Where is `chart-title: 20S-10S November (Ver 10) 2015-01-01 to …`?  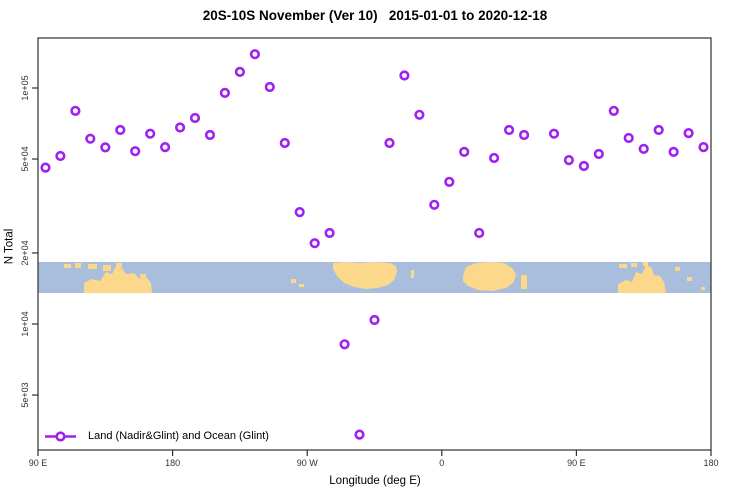
chart-title: 20S-10S November (Ver 10) 2015-01-01 to … is located at coordinates (375, 15).